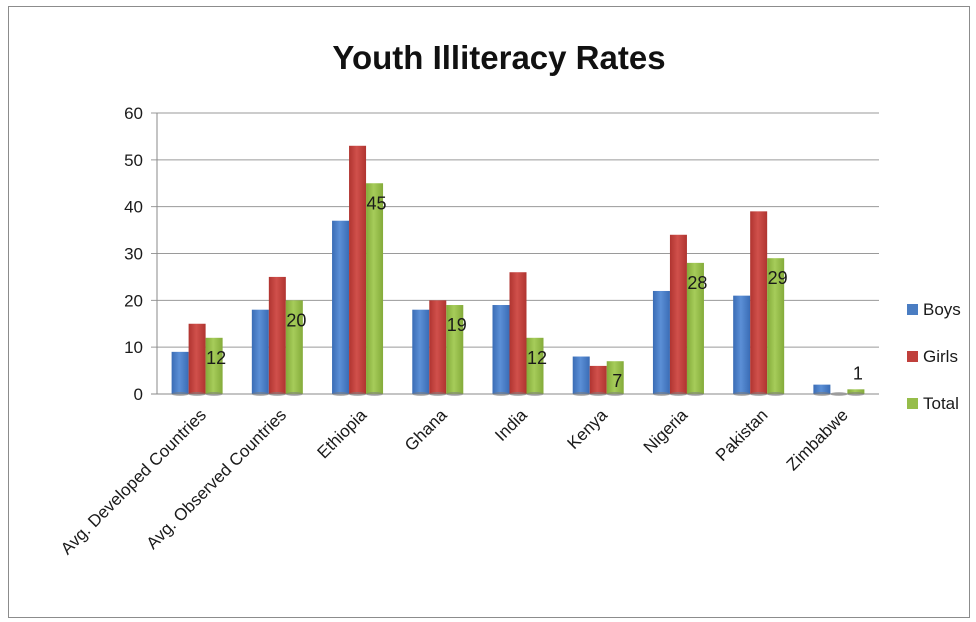 The image size is (976, 622). I want to click on x-tick-label-ethiopia: Ethiopia, so click(342, 433).